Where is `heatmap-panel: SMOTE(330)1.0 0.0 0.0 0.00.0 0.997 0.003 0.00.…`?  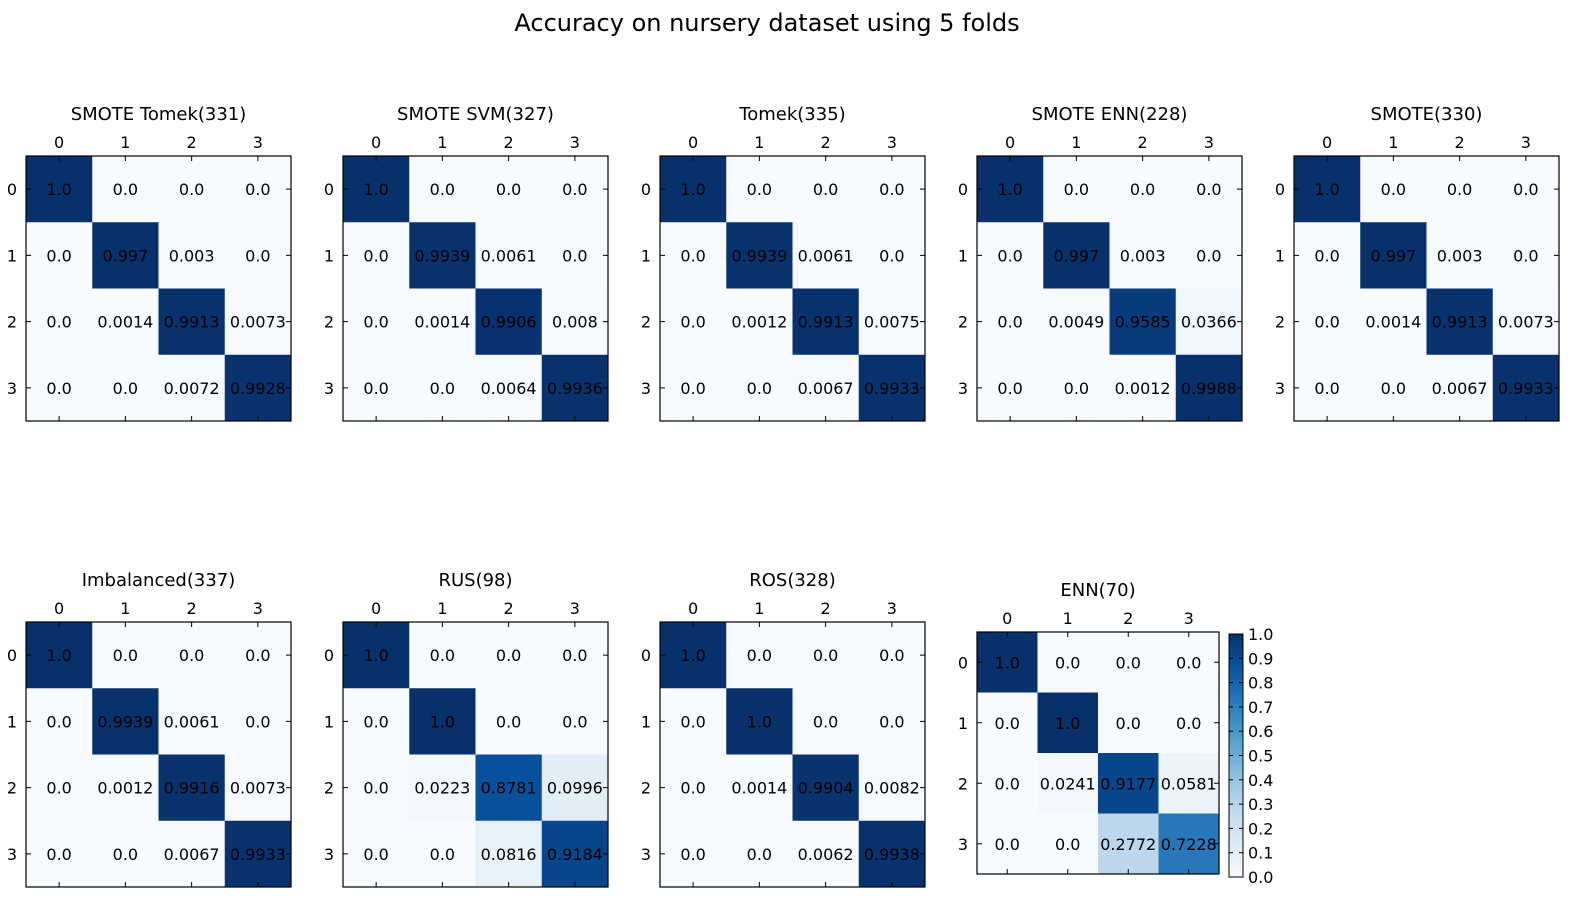
heatmap-panel: SMOTE(330)1.0 0.0 0.0 0.00.0 0.997 0.003 0.00.… is located at coordinates (1417, 263).